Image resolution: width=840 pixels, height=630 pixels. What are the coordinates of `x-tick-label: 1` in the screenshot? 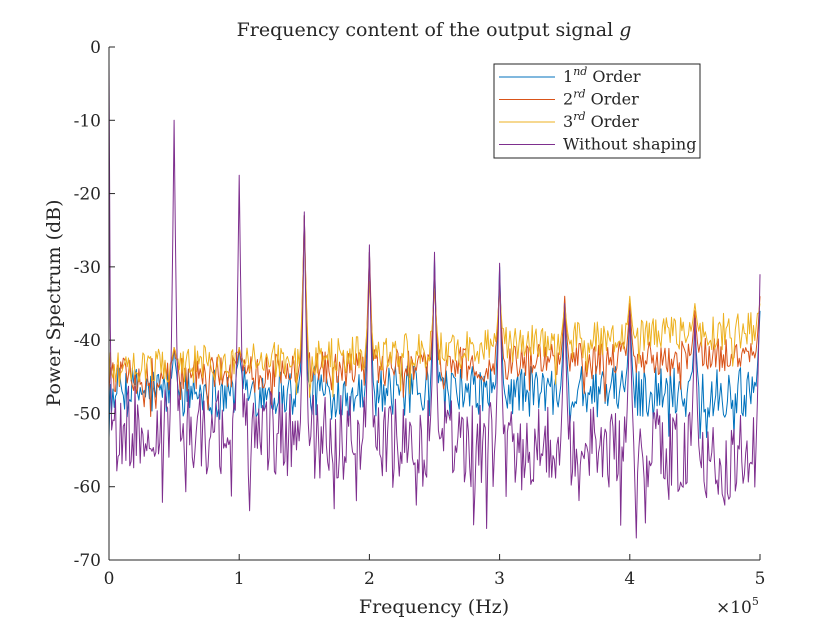 It's located at (239, 579).